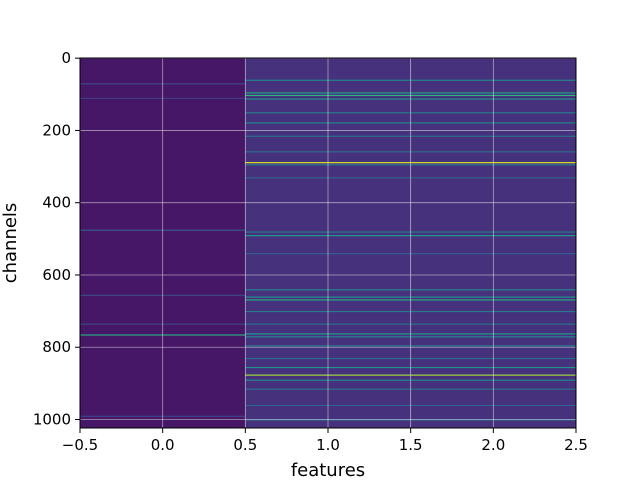 This screenshot has height=480, width=640. I want to click on x-tick-label: 2.0, so click(493, 445).